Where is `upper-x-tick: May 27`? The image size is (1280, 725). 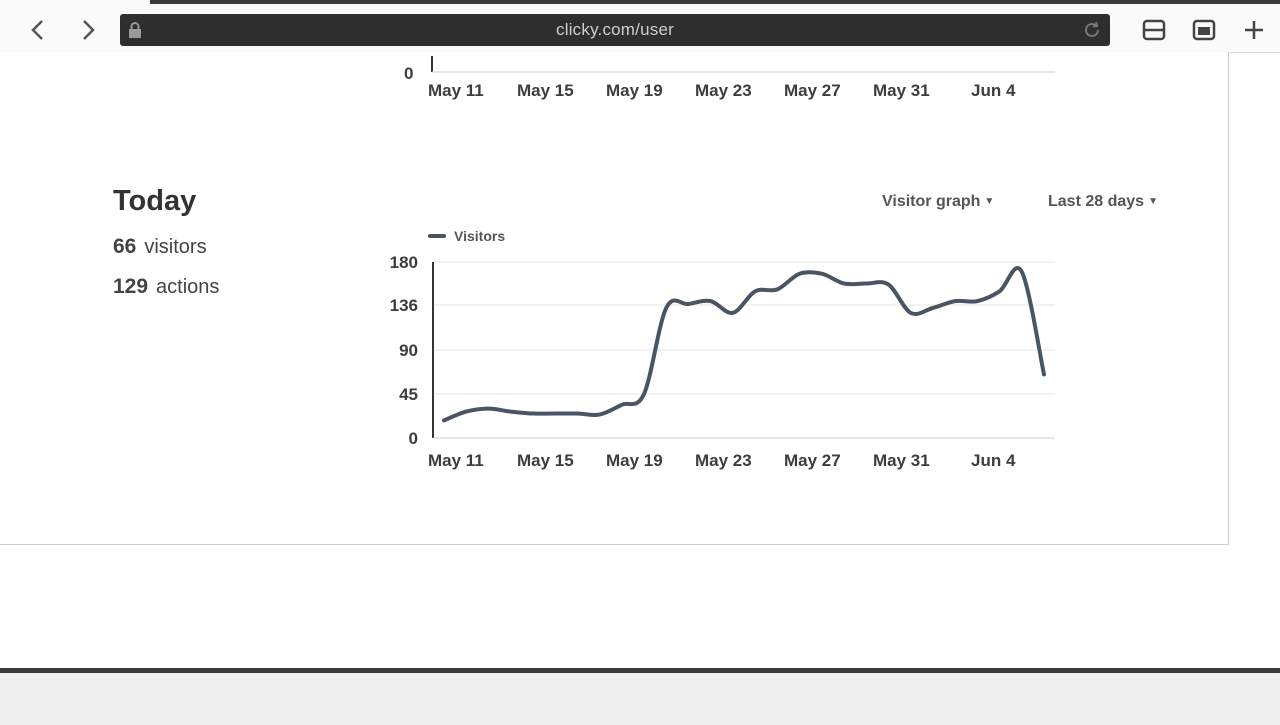
upper-x-tick: May 27 is located at coordinates (812, 90).